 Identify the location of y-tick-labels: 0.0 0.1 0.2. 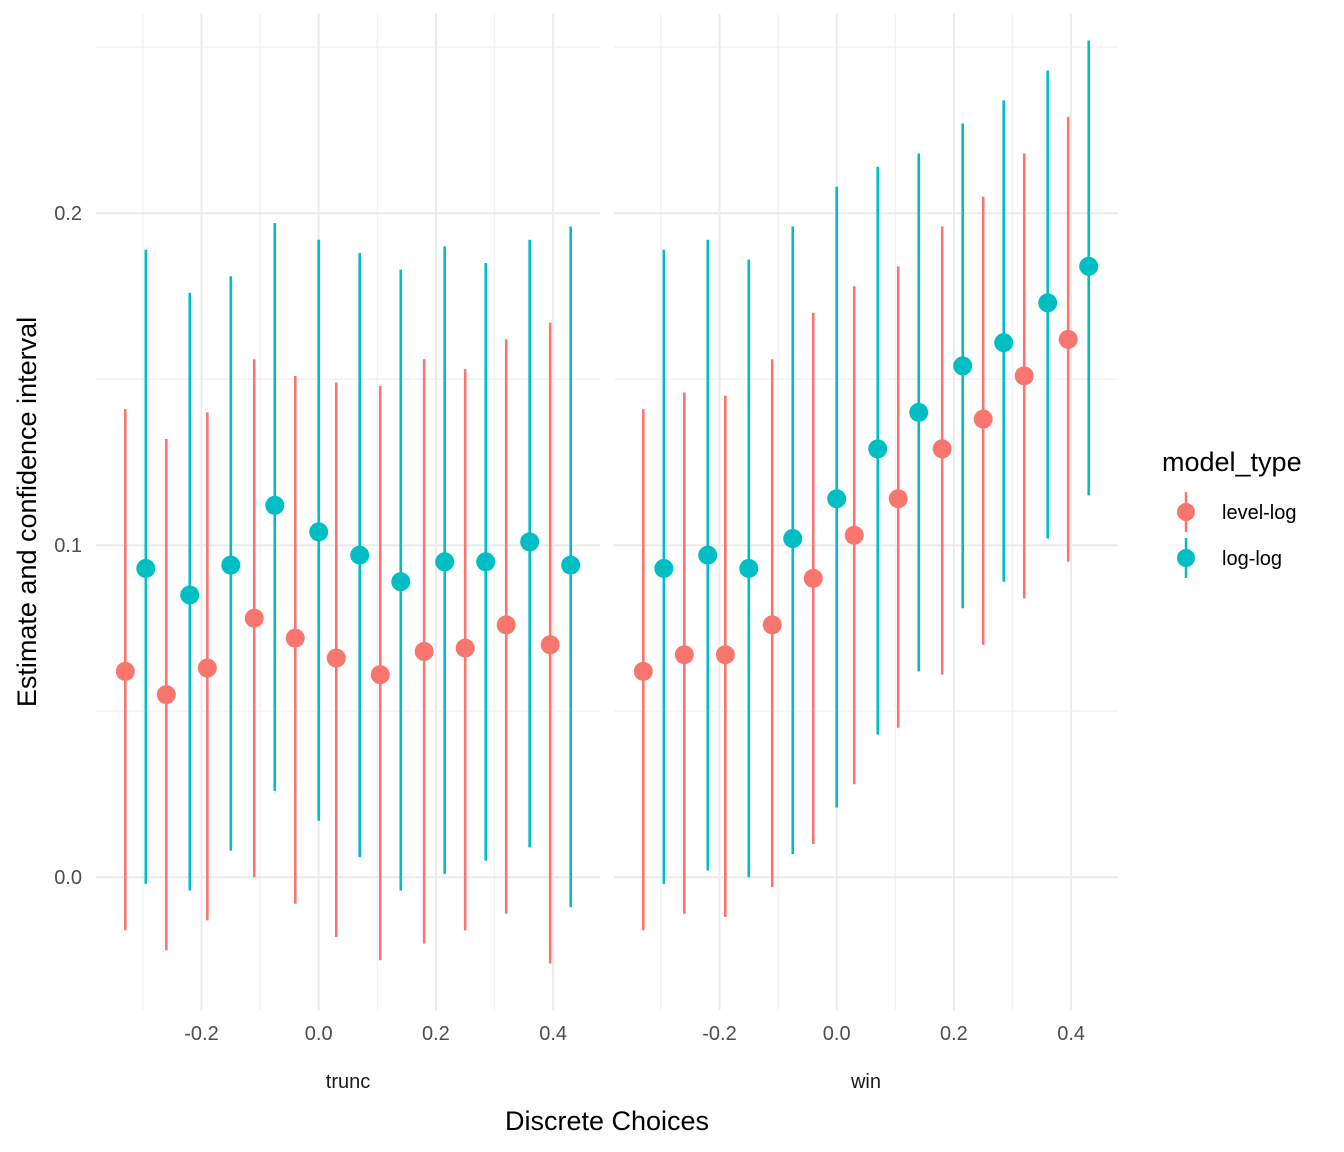
(68, 546).